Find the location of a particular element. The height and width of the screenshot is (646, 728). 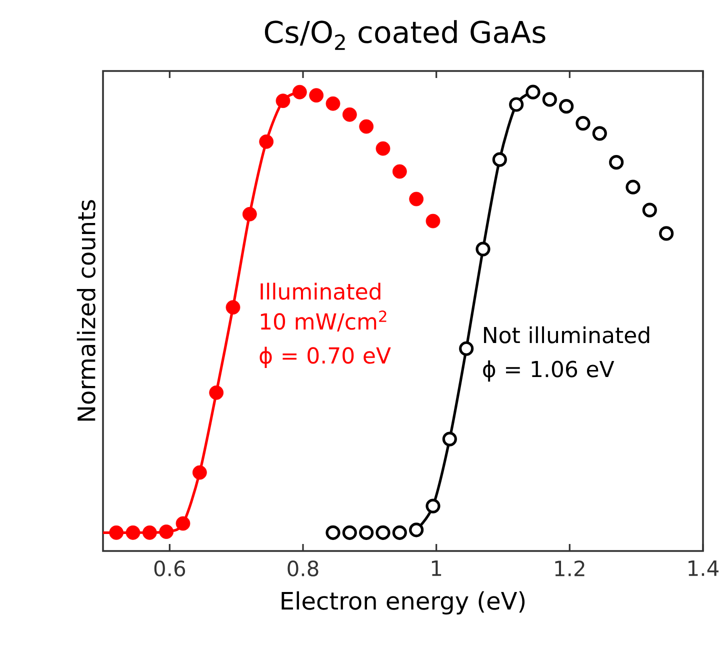

annotation: ϕ = 1.06 eV is located at coordinates (548, 371).